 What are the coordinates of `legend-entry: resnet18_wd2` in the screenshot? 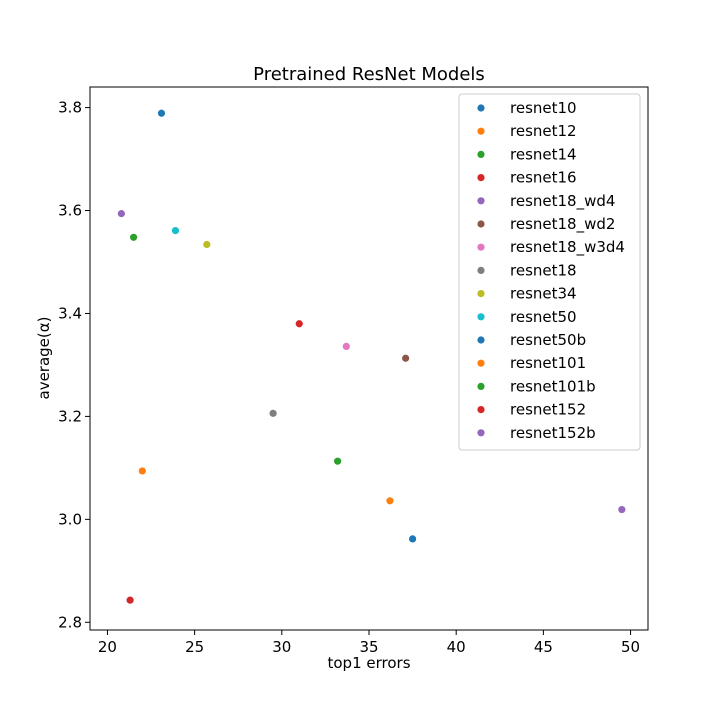 It's located at (562, 224).